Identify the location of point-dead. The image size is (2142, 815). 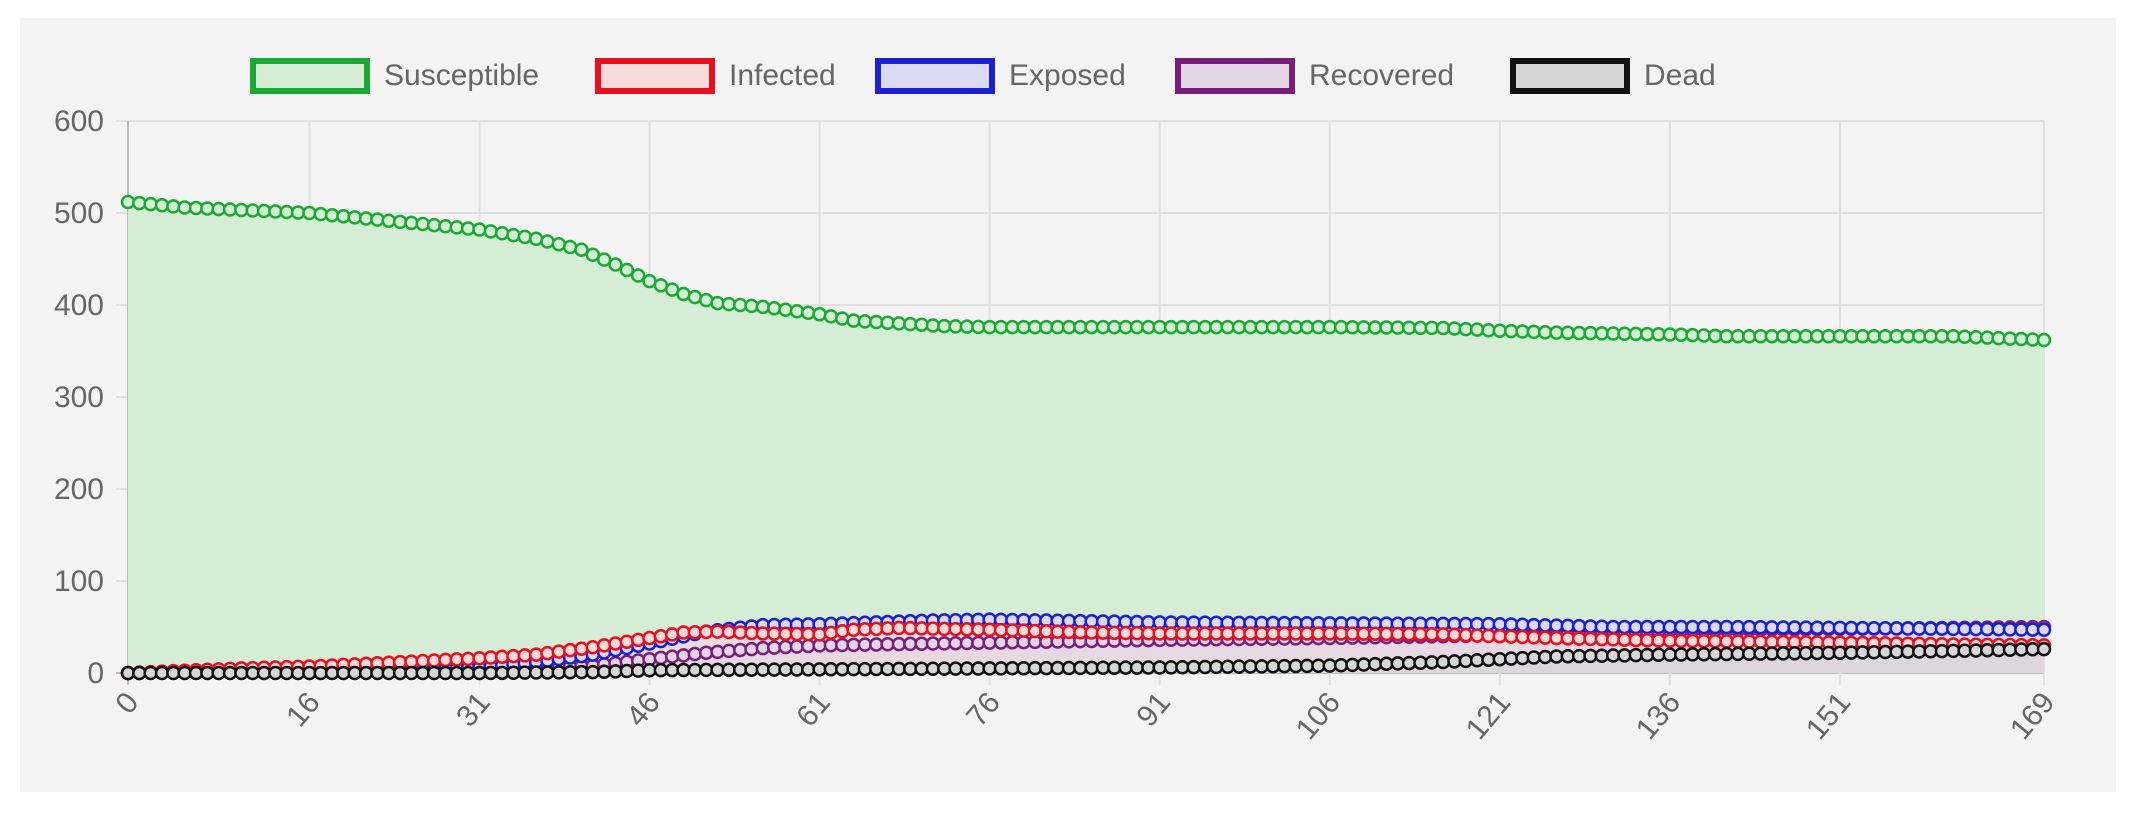
(2044, 649).